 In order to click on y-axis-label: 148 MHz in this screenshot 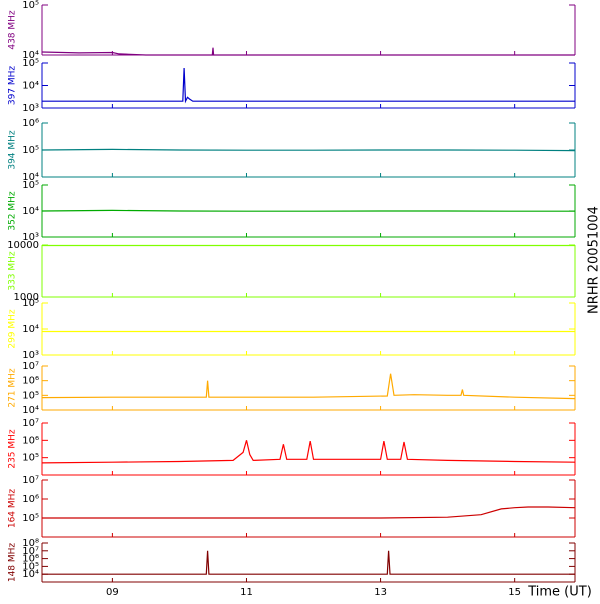, I will do `click(13, 563)`.